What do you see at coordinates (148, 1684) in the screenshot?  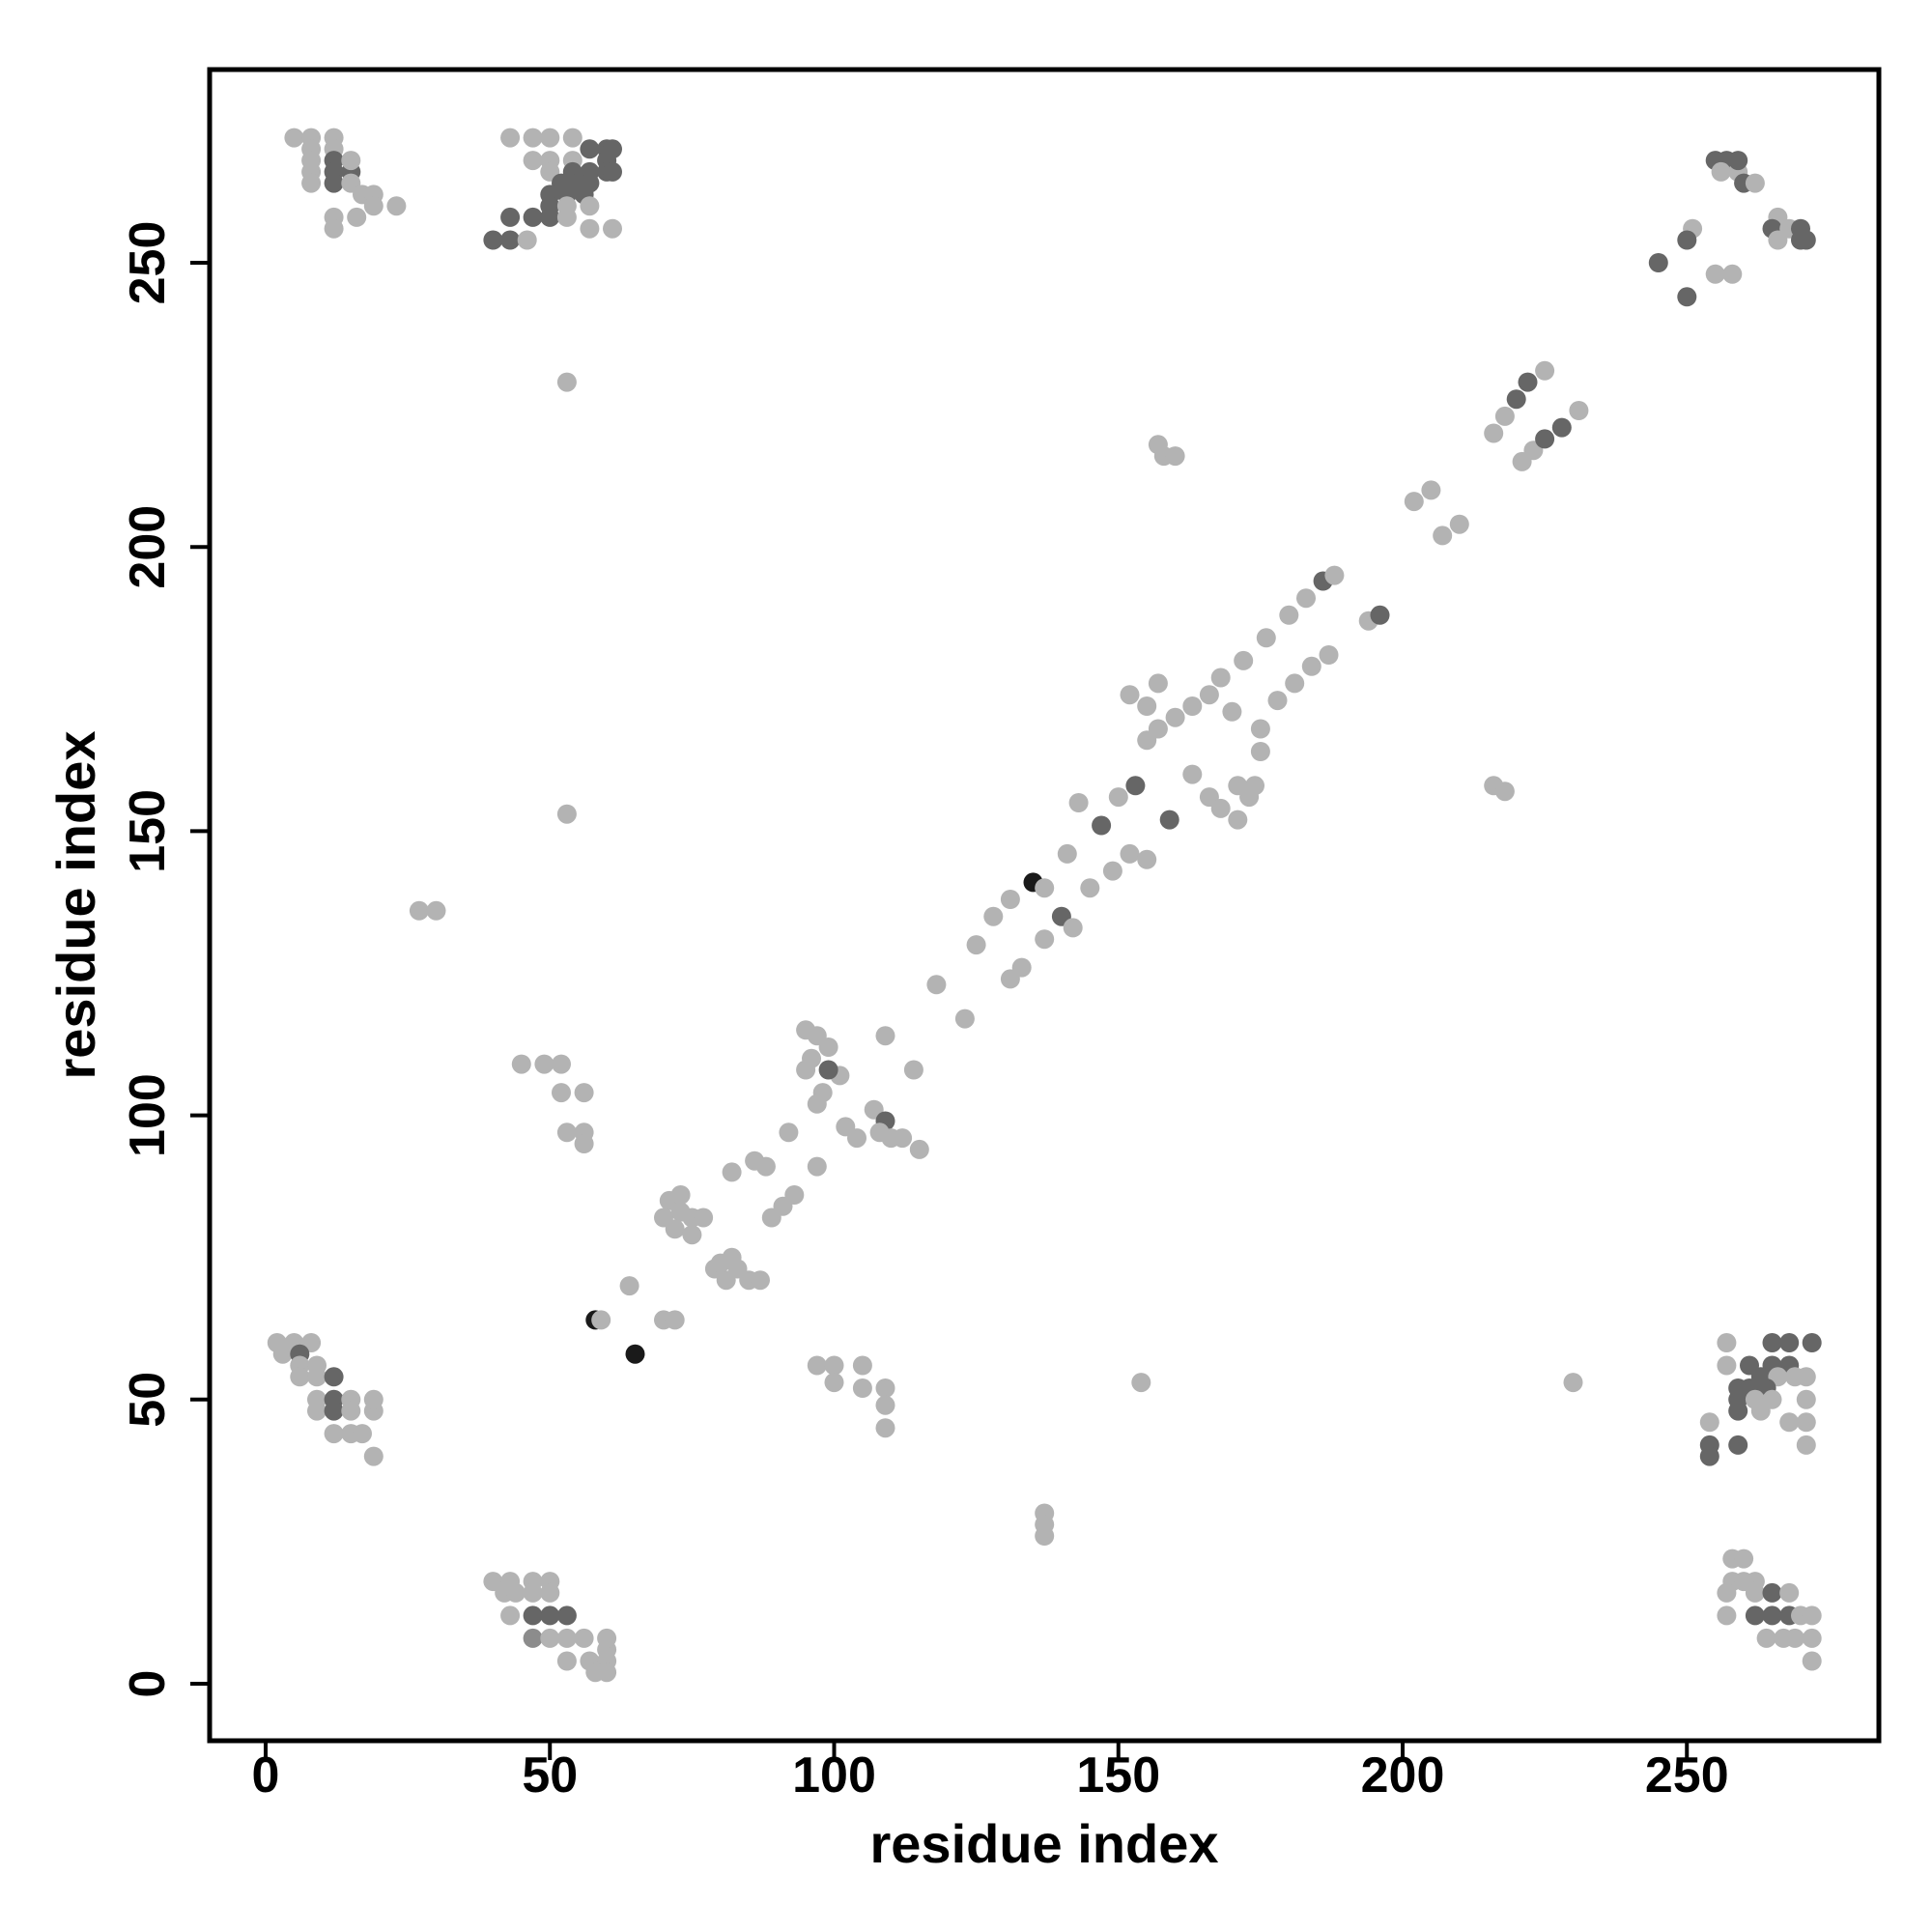 I see `y-tick-label: 0` at bounding box center [148, 1684].